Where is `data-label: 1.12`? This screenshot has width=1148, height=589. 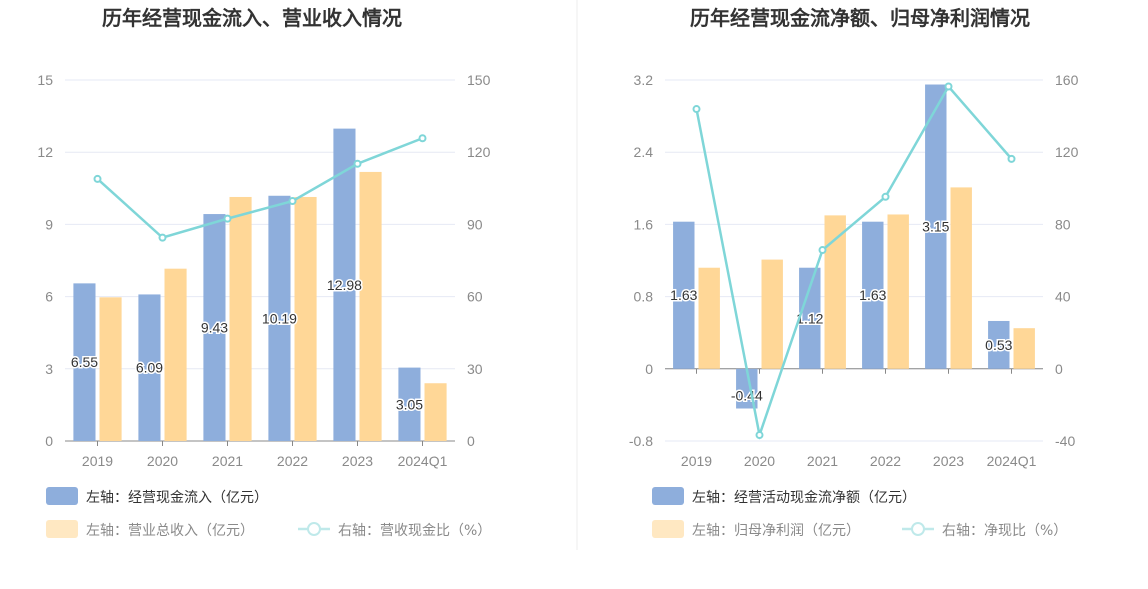
data-label: 1.12 is located at coordinates (809, 318).